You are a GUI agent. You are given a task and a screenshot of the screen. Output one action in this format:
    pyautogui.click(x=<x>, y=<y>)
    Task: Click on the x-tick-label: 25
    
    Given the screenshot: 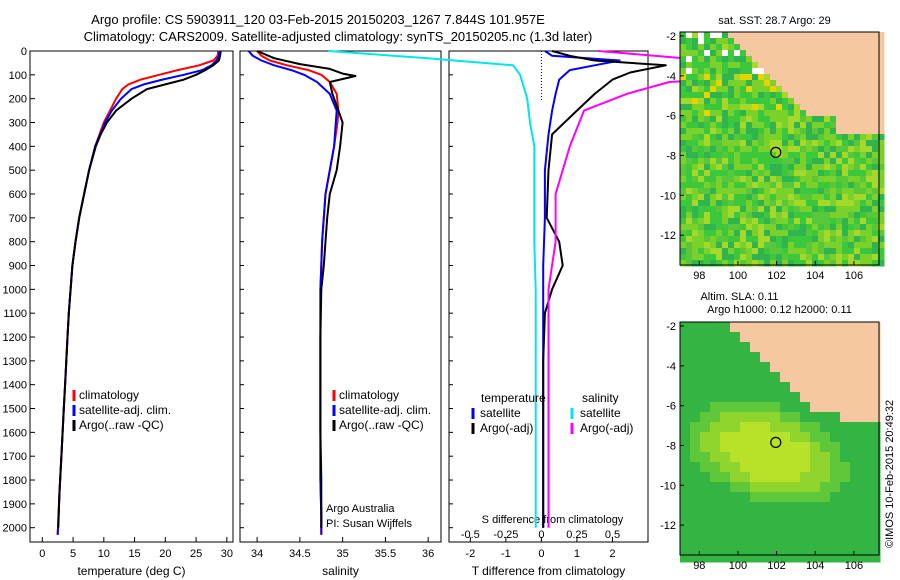 What is the action you would take?
    pyautogui.click(x=196, y=554)
    